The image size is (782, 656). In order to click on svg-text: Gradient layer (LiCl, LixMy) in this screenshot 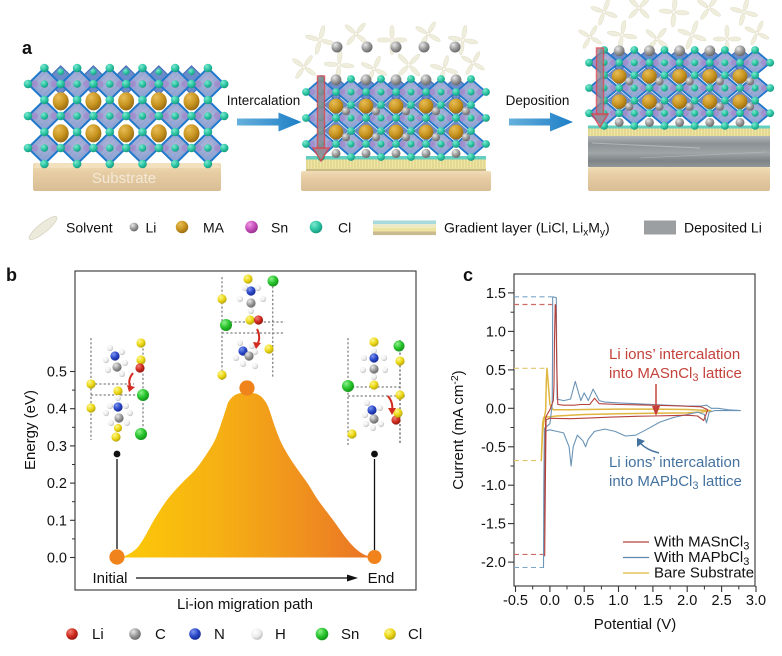, I will do `click(527, 229)`.